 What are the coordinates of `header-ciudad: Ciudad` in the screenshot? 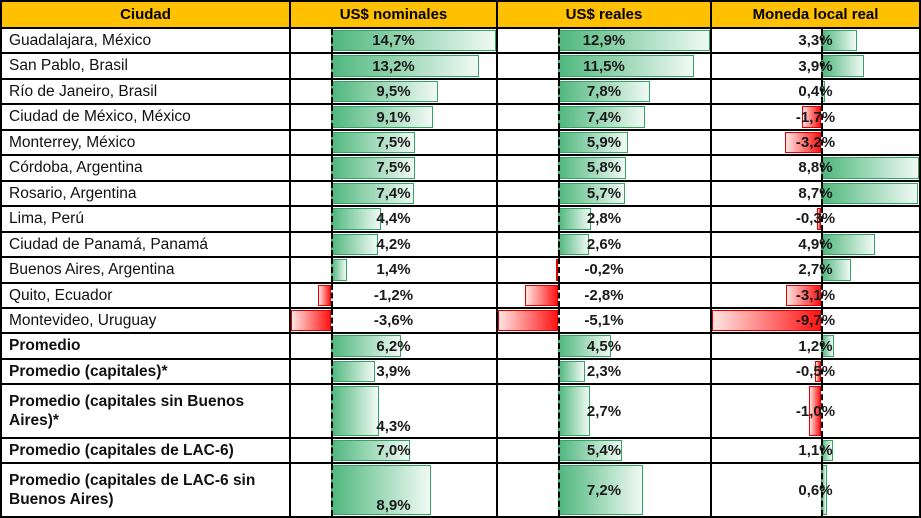 It's located at (146, 14).